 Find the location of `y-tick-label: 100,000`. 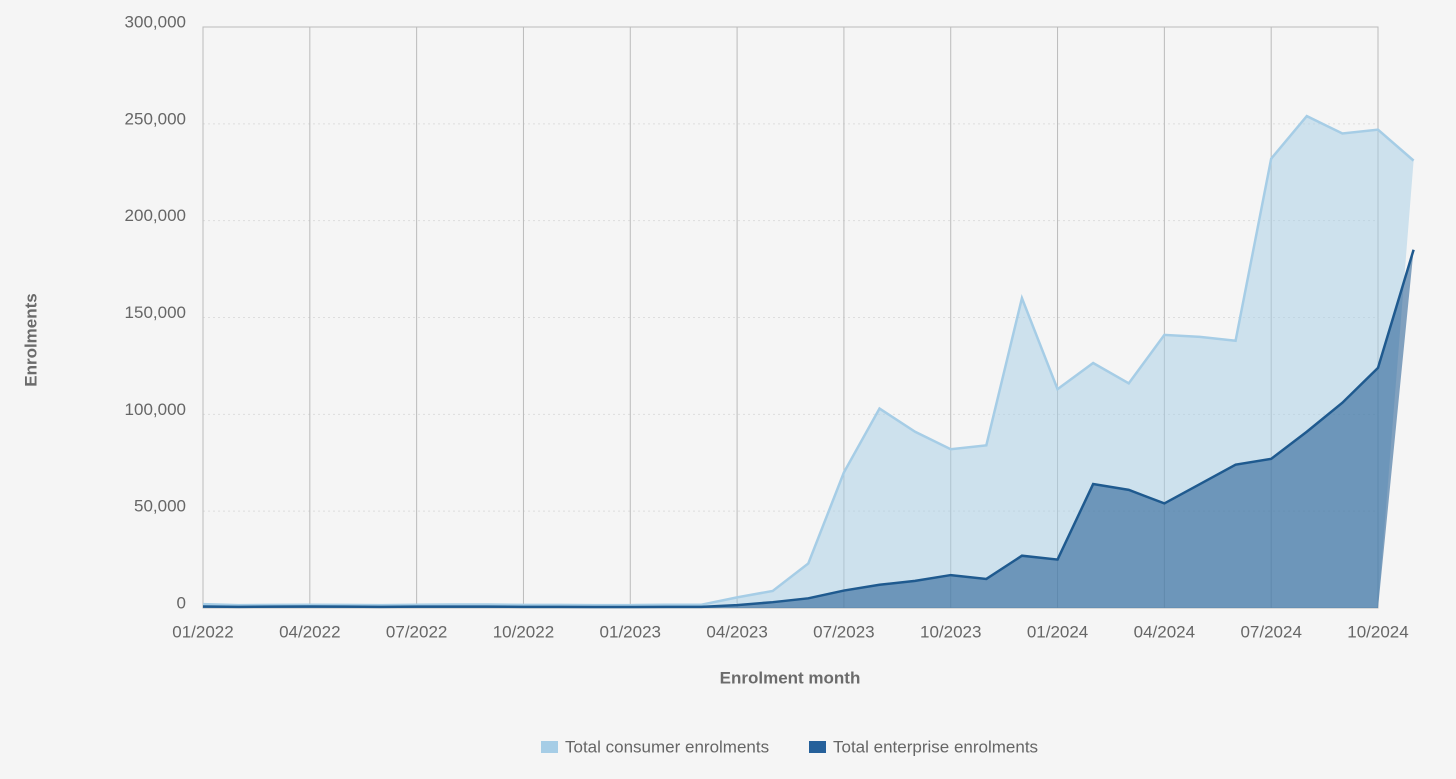

y-tick-label: 100,000 is located at coordinates (155, 409).